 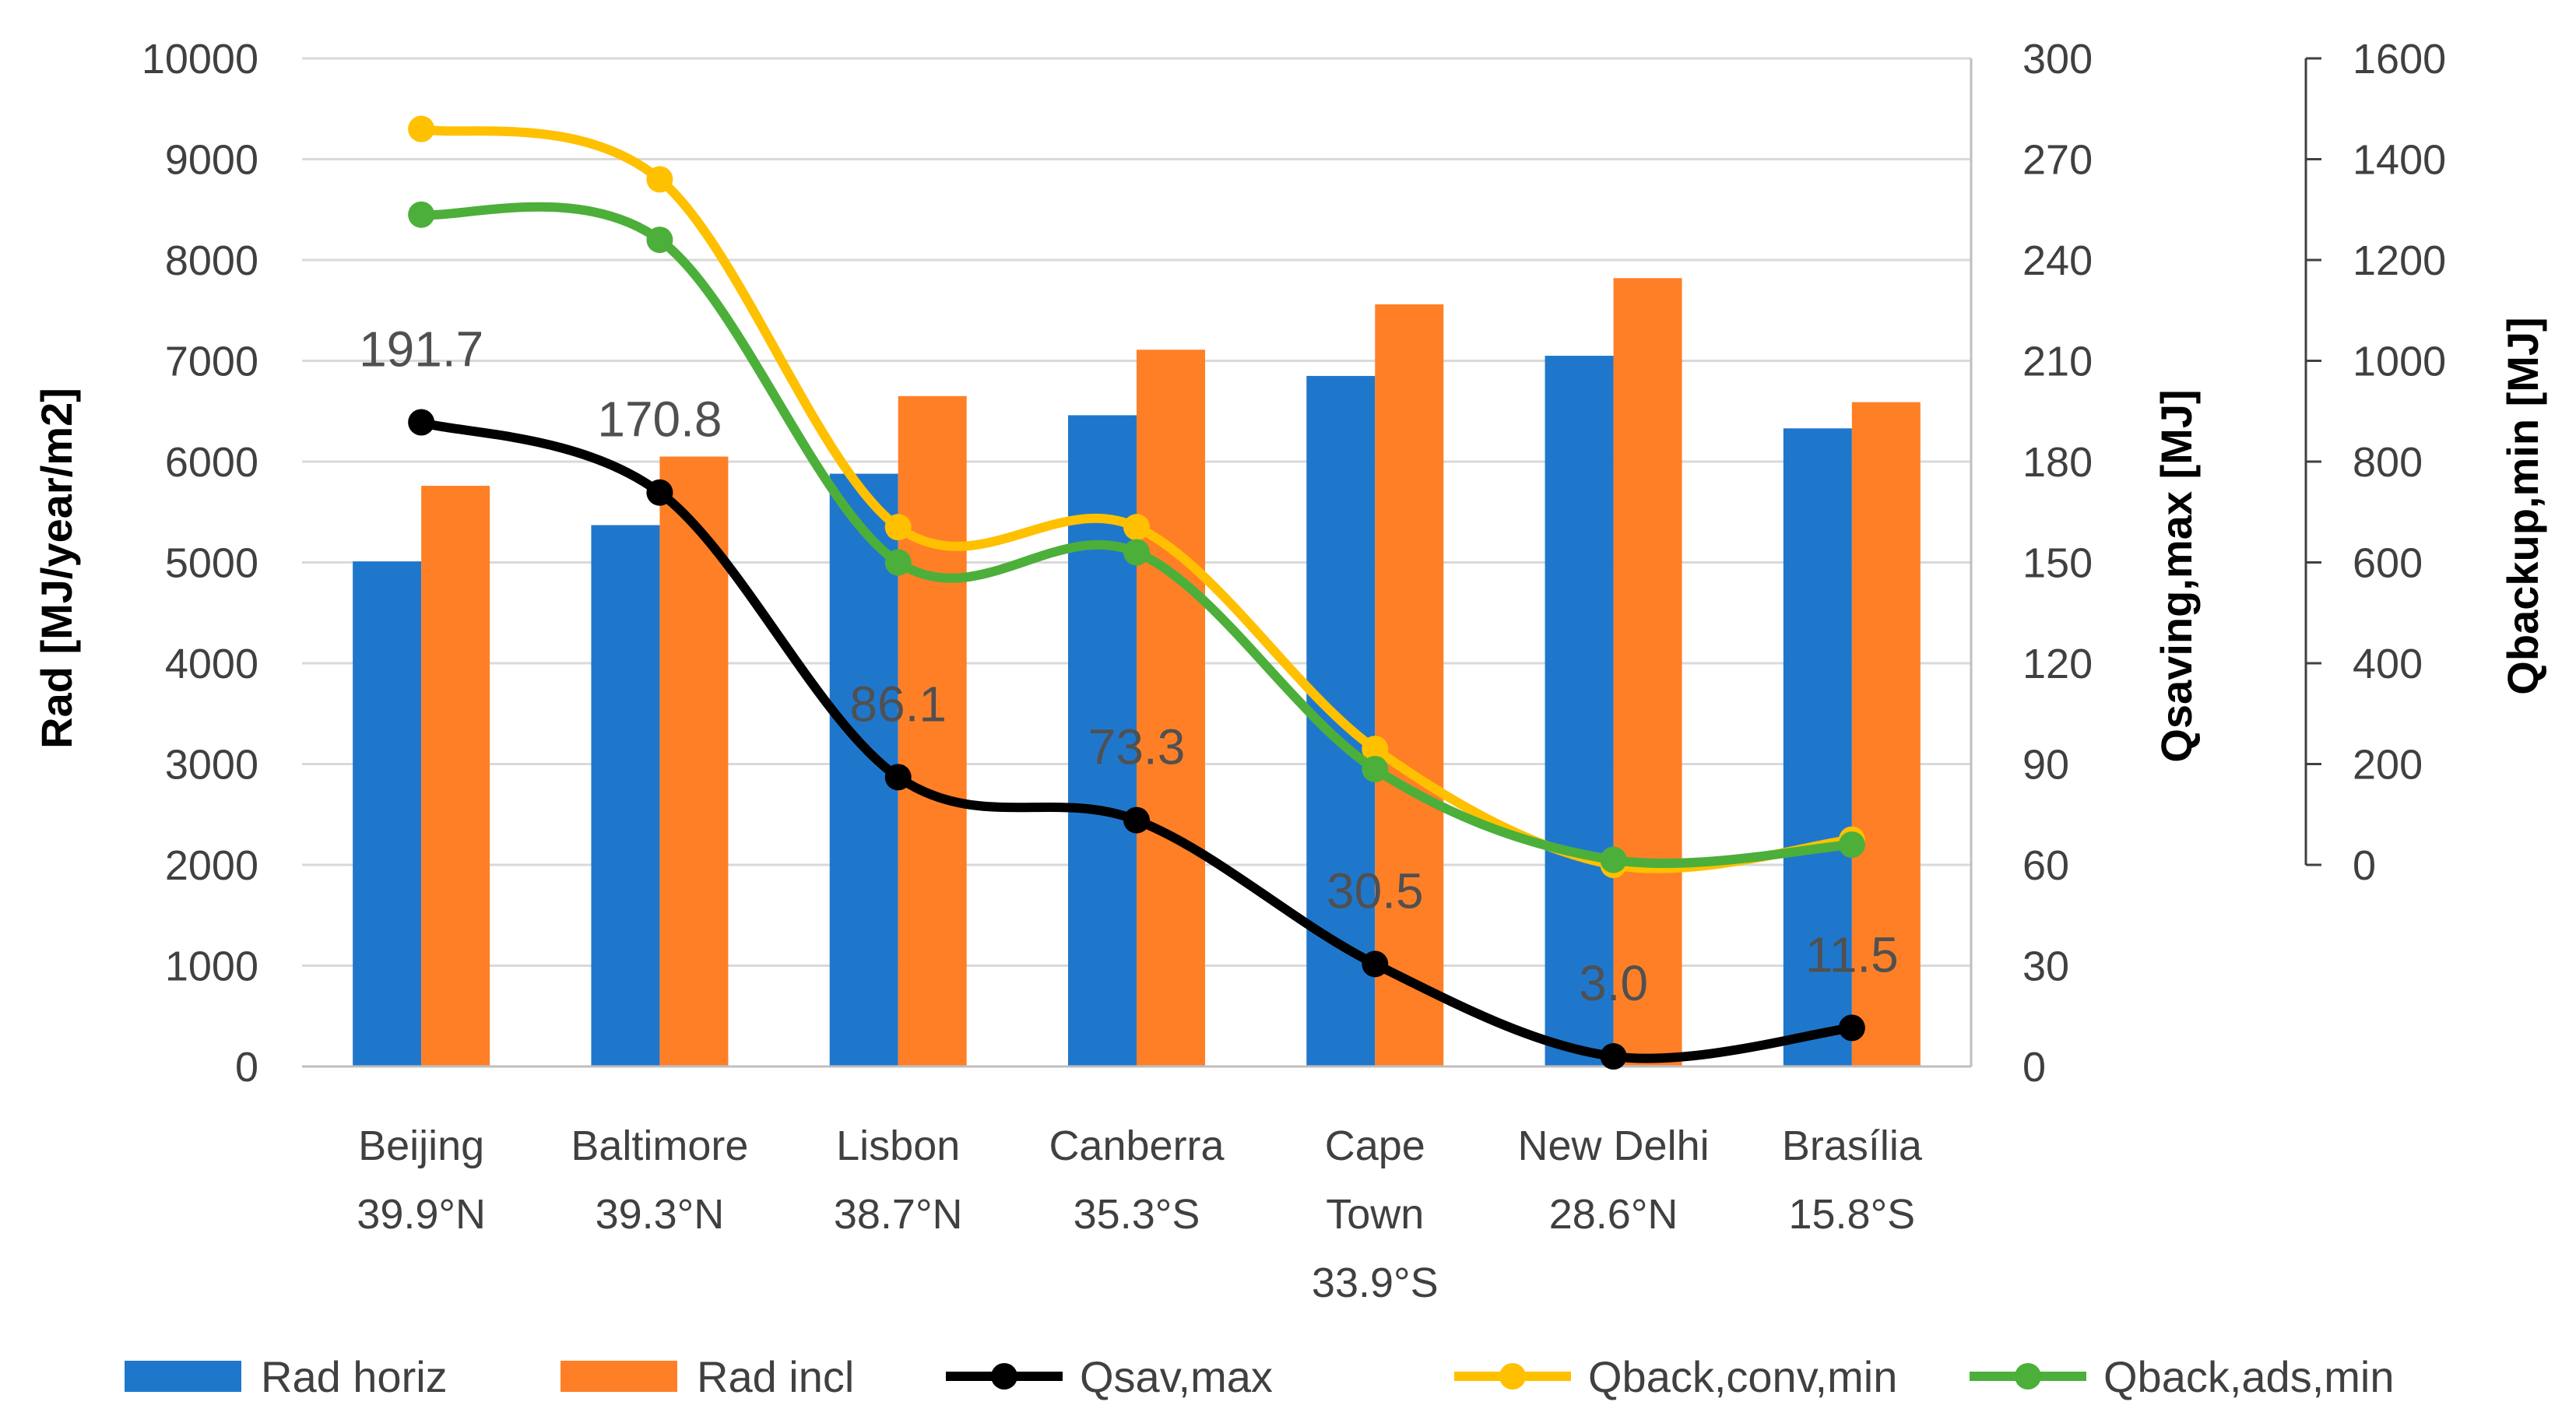 I want to click on legend-swatch-rad-horiz, so click(x=183, y=1377).